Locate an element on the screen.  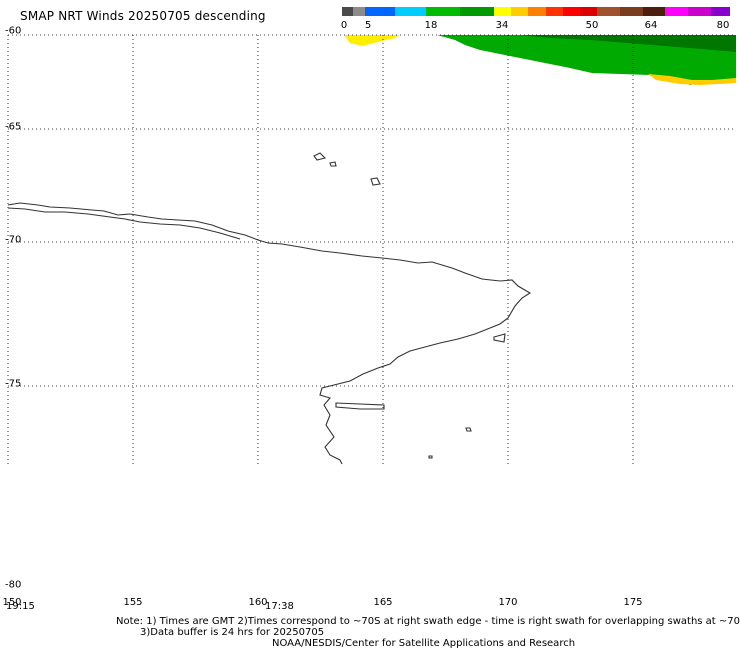
coastline-inlet is located at coordinates (499, 338).